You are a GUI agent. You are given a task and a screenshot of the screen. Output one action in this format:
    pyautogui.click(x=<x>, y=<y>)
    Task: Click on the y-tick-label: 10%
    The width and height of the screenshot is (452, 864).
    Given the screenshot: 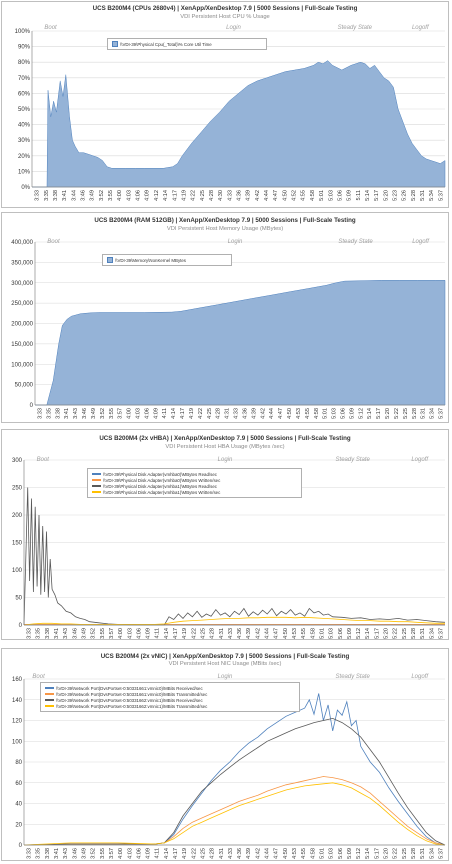 What is the action you would take?
    pyautogui.click(x=24, y=172)
    